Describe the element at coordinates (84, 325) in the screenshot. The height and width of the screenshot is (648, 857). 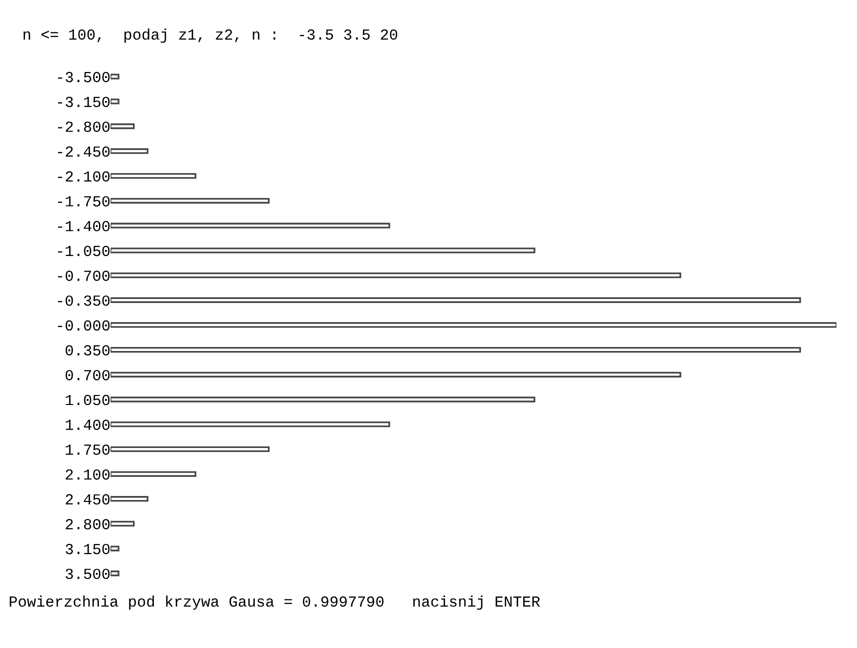
I see `y-tick-label: -0.000` at that location.